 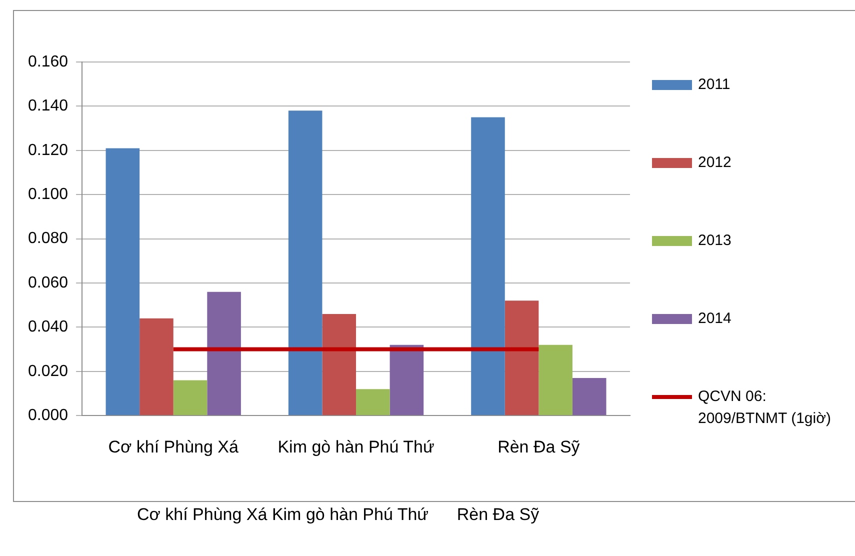 What do you see at coordinates (48, 195) in the screenshot?
I see `y-tick-label: 0.100` at bounding box center [48, 195].